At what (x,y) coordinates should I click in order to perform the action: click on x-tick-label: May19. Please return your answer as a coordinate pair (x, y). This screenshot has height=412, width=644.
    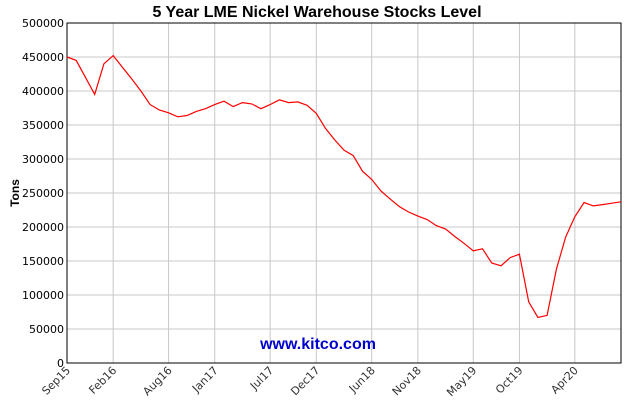
    Looking at the image, I should click on (461, 381).